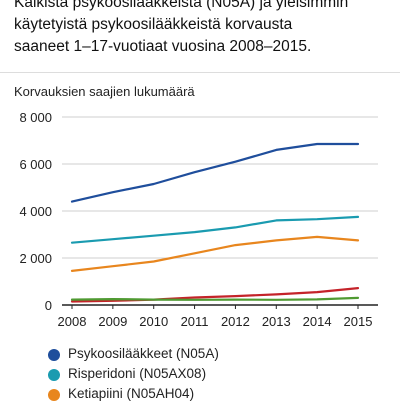 This screenshot has height=401, width=400. I want to click on x-tick-label: 2012, so click(235, 321).